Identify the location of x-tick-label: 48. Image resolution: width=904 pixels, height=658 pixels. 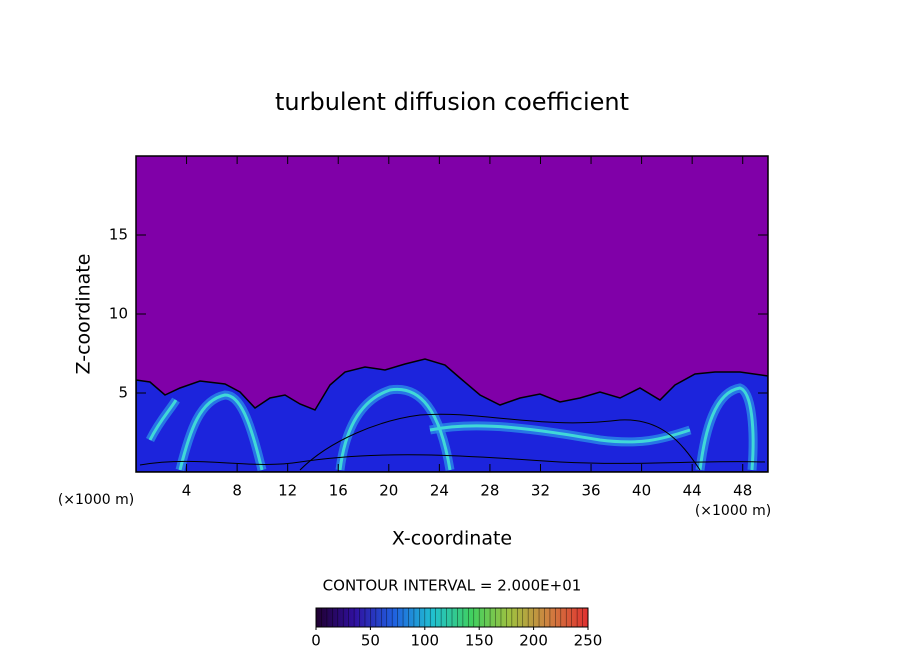
(742, 491).